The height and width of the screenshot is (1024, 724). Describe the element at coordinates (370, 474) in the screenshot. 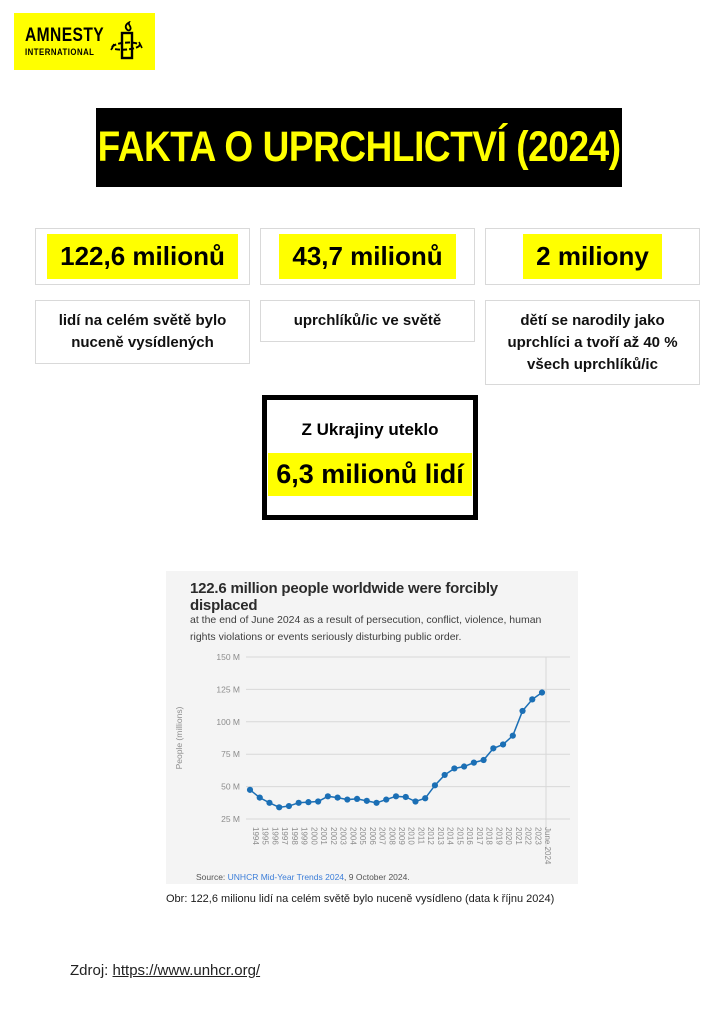

I see `ukraine-number: 6,3 milionů lidí` at that location.